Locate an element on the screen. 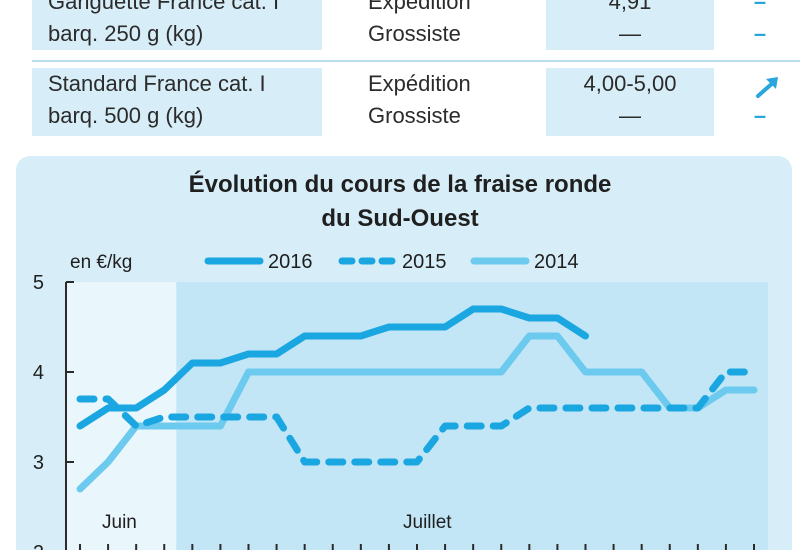  product-name: Standard France cat. I is located at coordinates (157, 83).